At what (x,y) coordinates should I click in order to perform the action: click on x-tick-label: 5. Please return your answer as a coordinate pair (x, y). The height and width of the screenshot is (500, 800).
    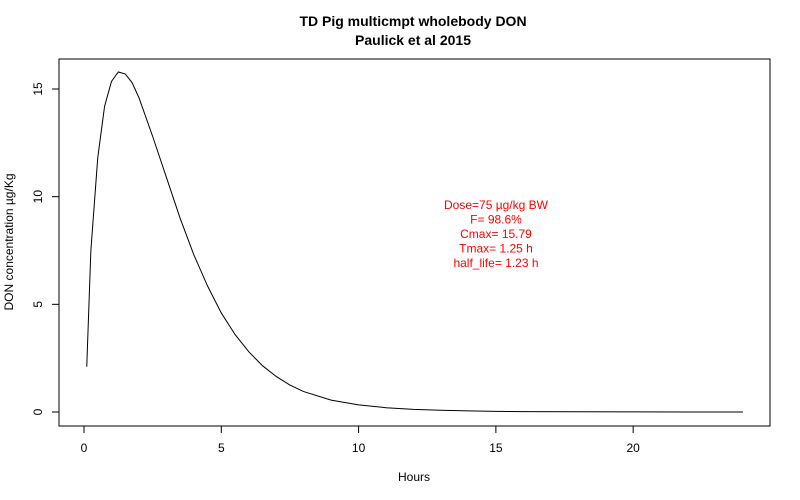
    Looking at the image, I should click on (221, 448).